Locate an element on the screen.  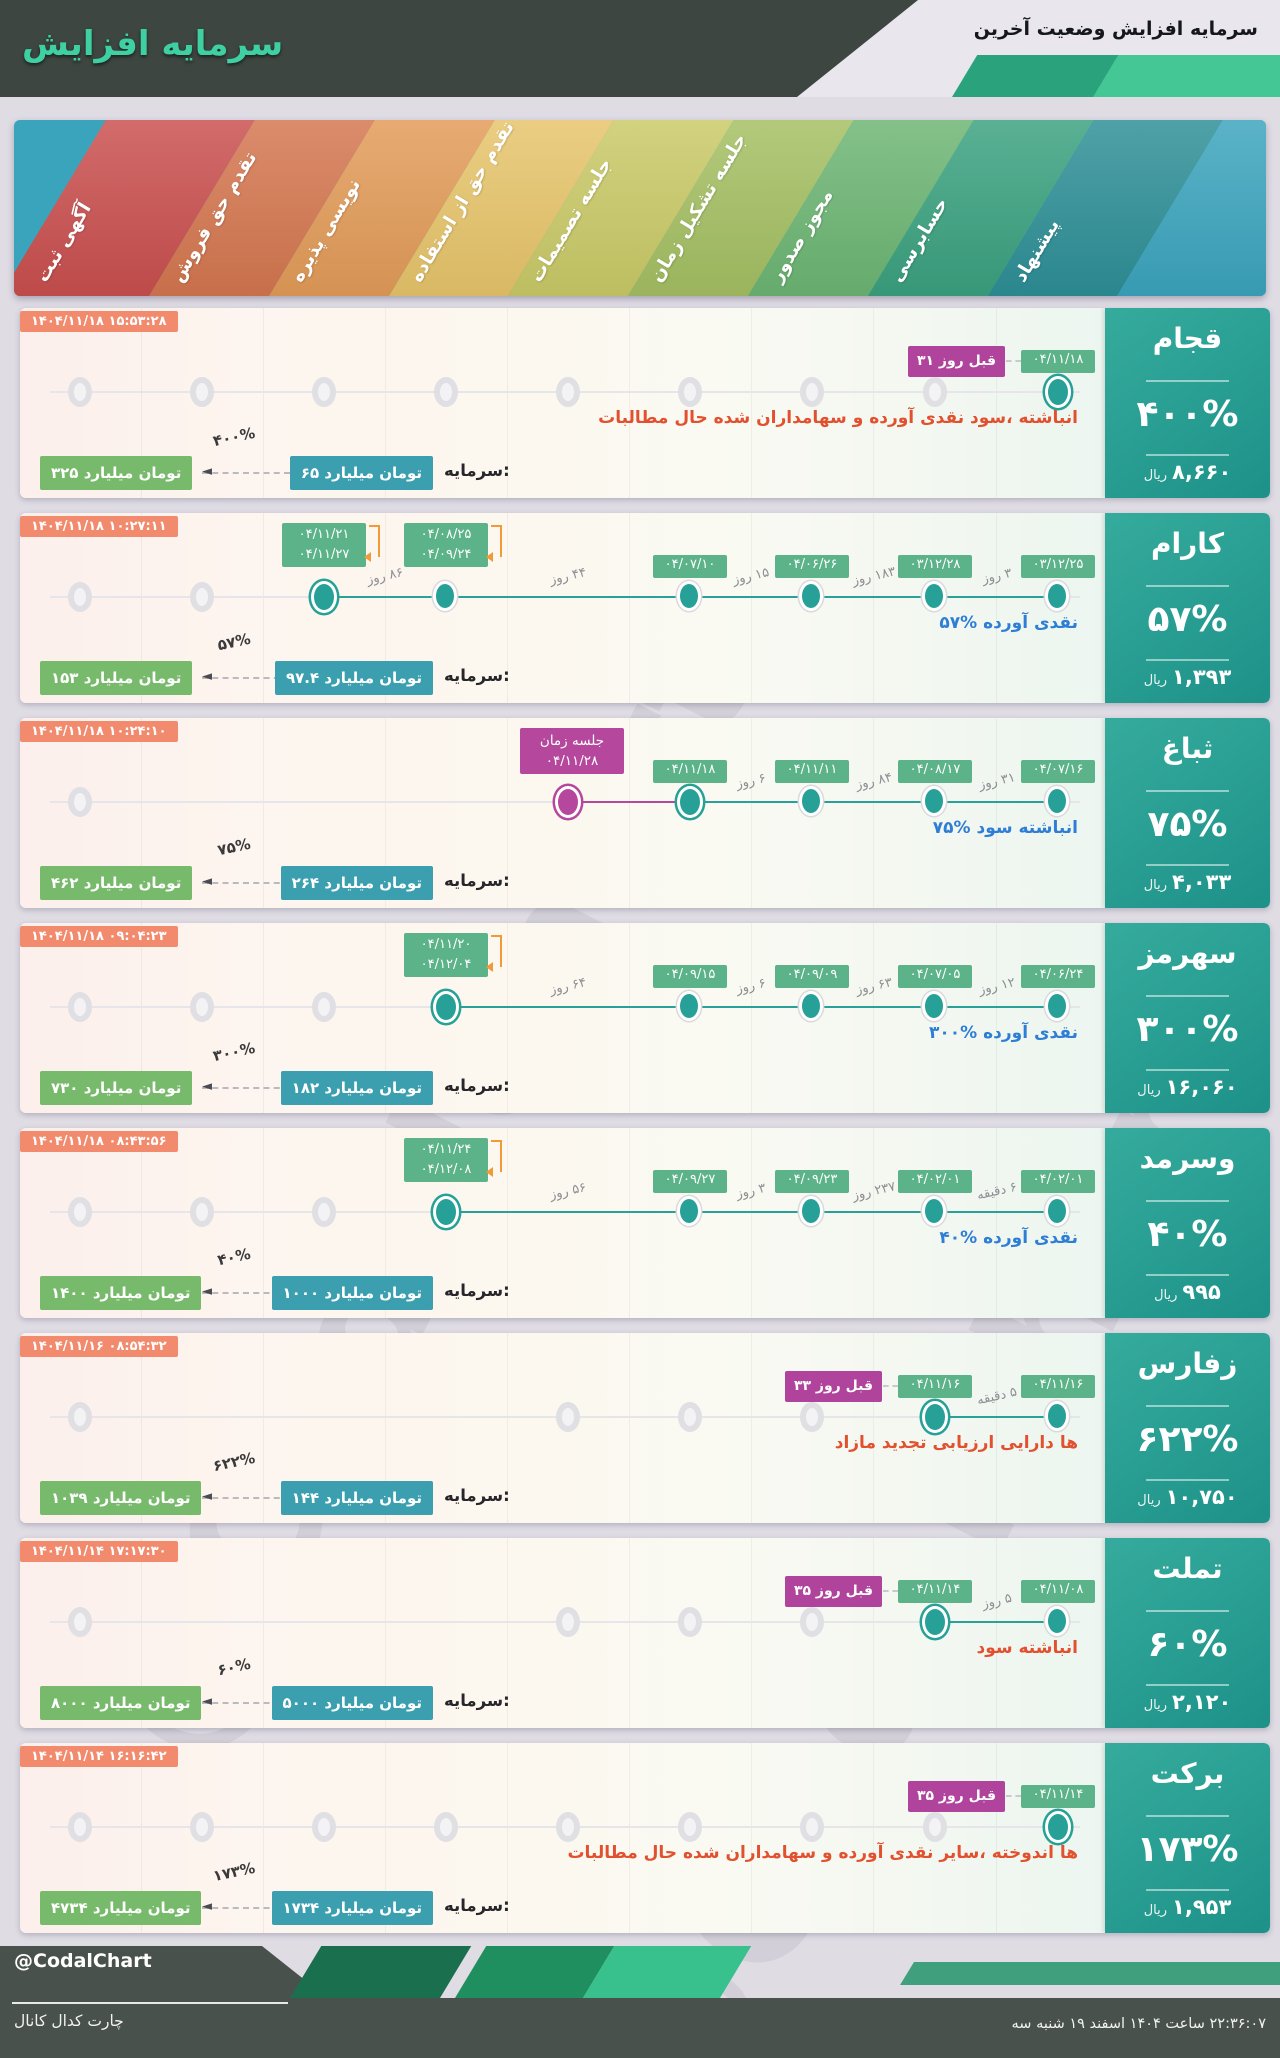
date-badge-line: ۰۴/۰۸/۱۷ is located at coordinates (935, 769).